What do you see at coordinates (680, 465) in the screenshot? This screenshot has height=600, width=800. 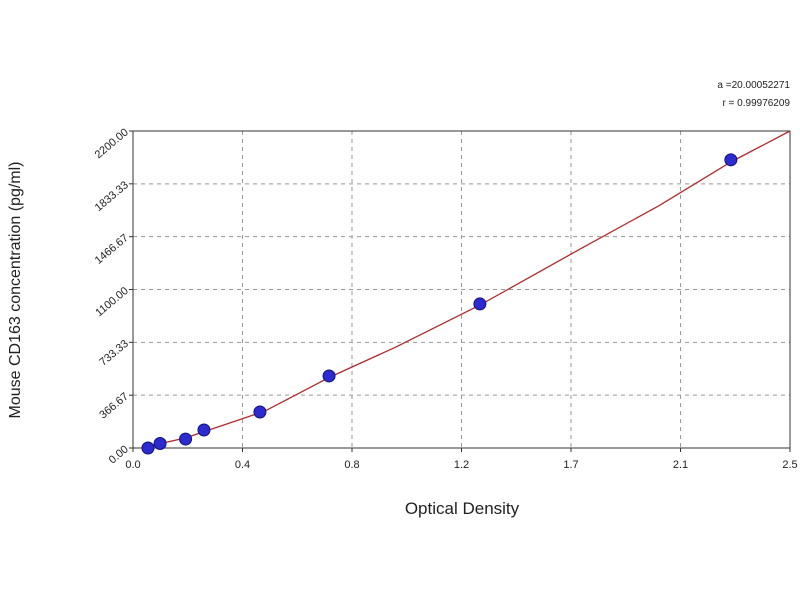 I see `x-tick-label: 2.1` at bounding box center [680, 465].